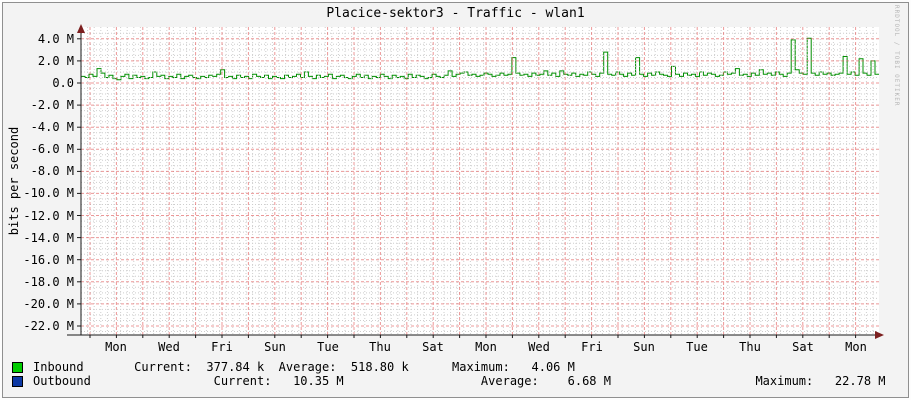 This screenshot has height=400, width=911. I want to click on outbound-label: Outbound, so click(62, 381).